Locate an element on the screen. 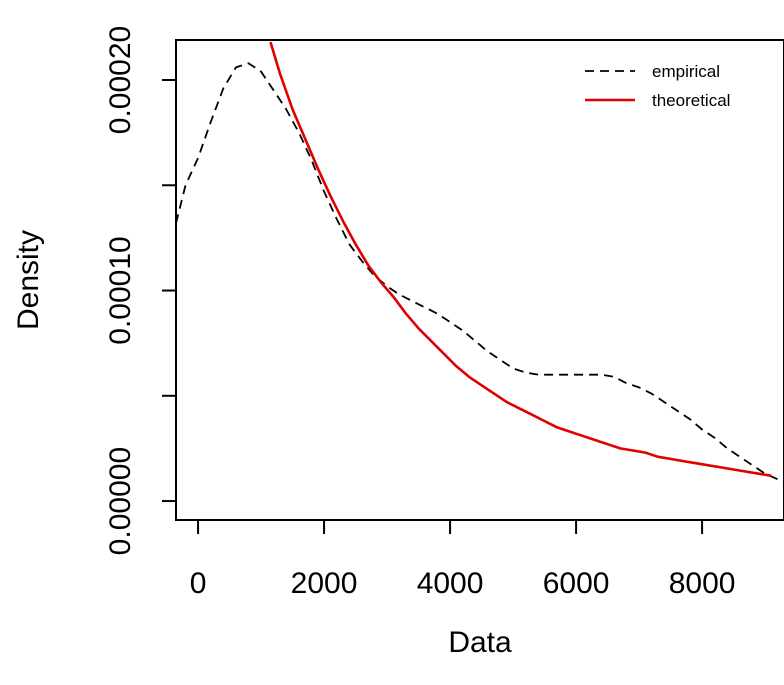 The image size is (784, 685). x-axis-label: Data is located at coordinates (480, 642).